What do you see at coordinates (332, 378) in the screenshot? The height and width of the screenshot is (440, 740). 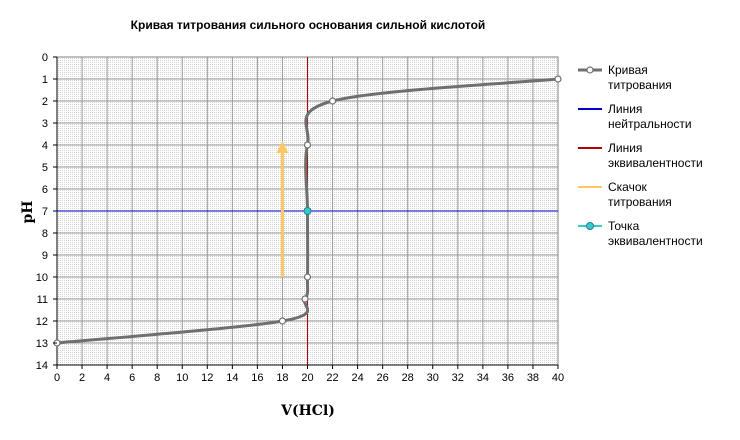 I see `x-tick-label: 22` at bounding box center [332, 378].